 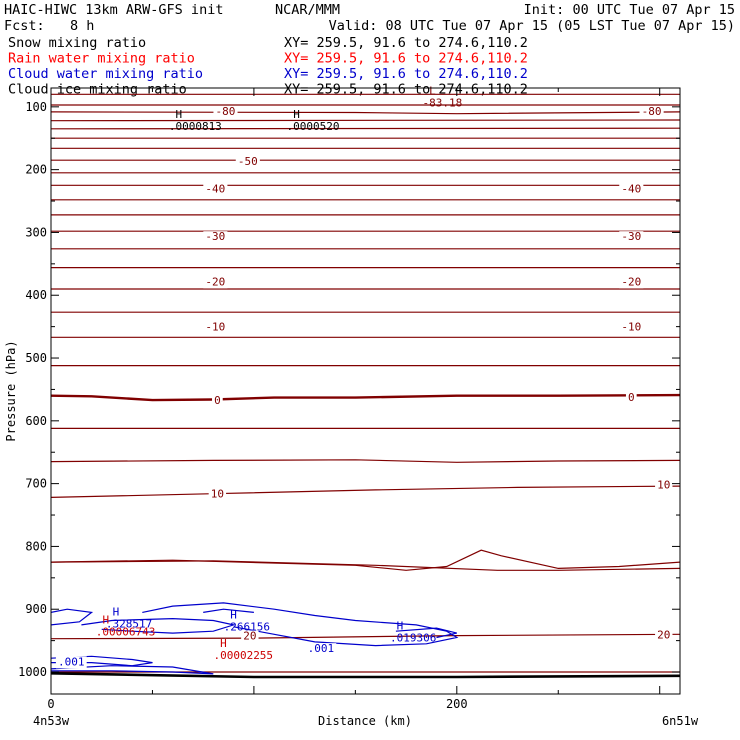 What do you see at coordinates (129, 624) in the screenshot?
I see `cloud-water-extremum-value-0: .328517` at bounding box center [129, 624].